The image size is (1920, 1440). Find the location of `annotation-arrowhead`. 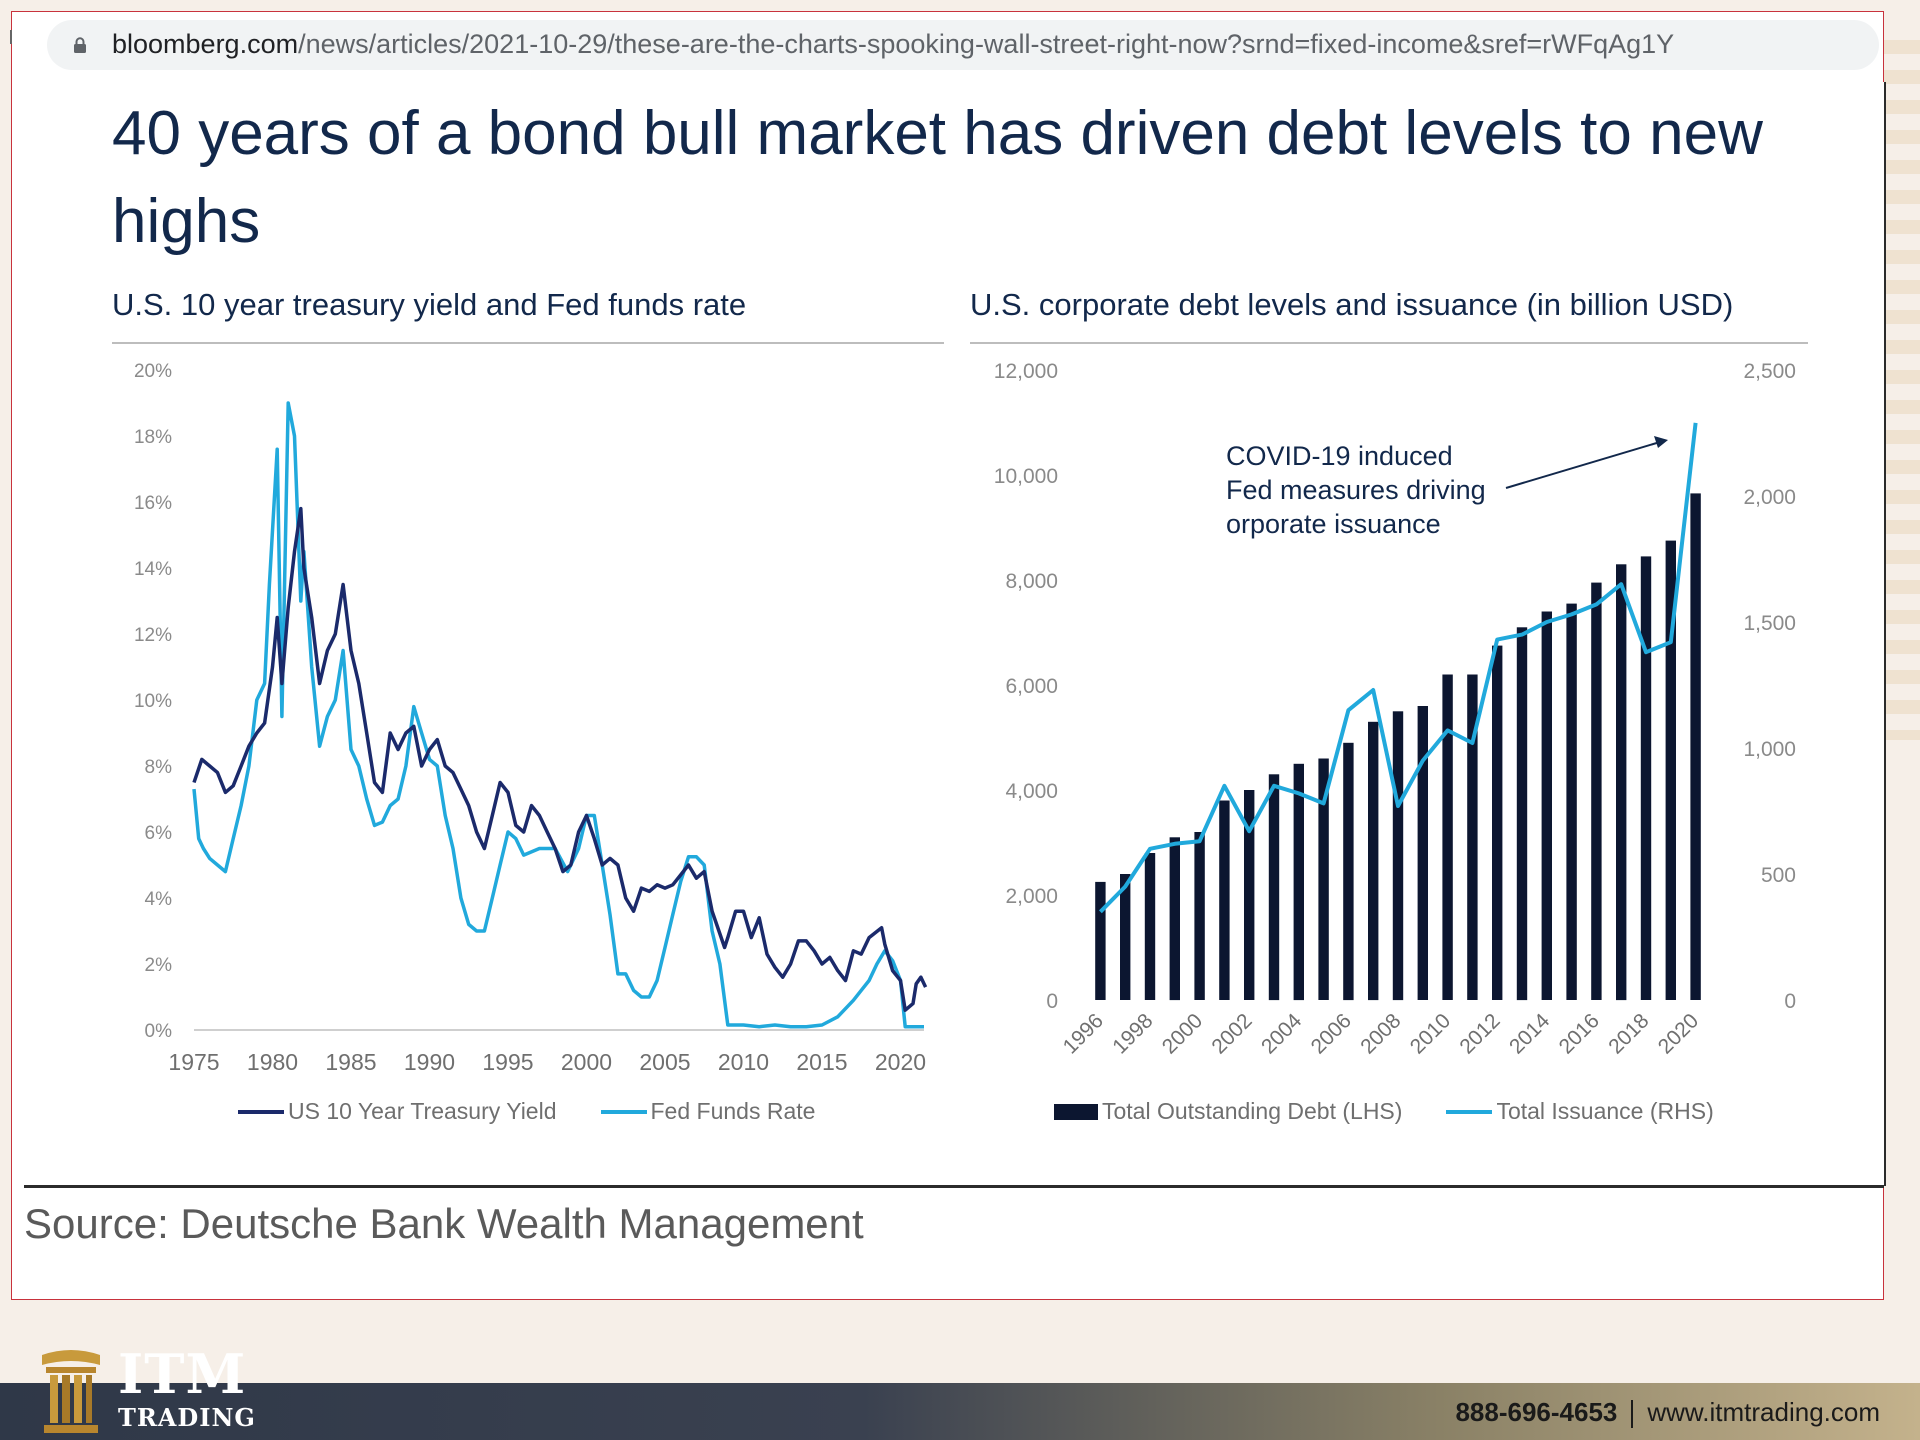

annotation-arrowhead is located at coordinates (1661, 442).